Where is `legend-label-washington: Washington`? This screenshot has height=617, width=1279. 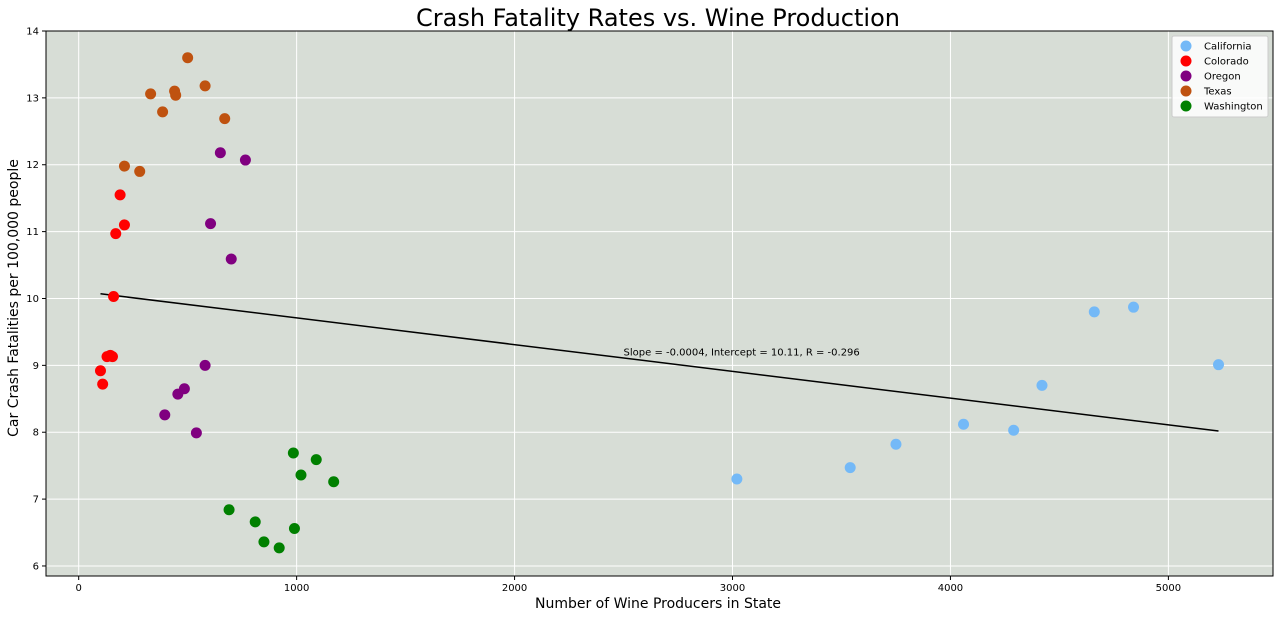
legend-label-washington: Washington is located at coordinates (1233, 107).